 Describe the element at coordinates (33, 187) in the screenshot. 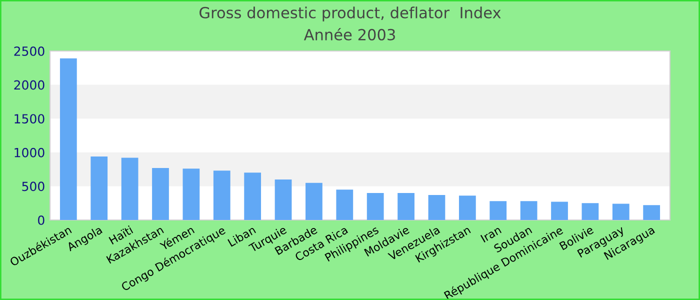

I see `y-tick-label: 500` at that location.